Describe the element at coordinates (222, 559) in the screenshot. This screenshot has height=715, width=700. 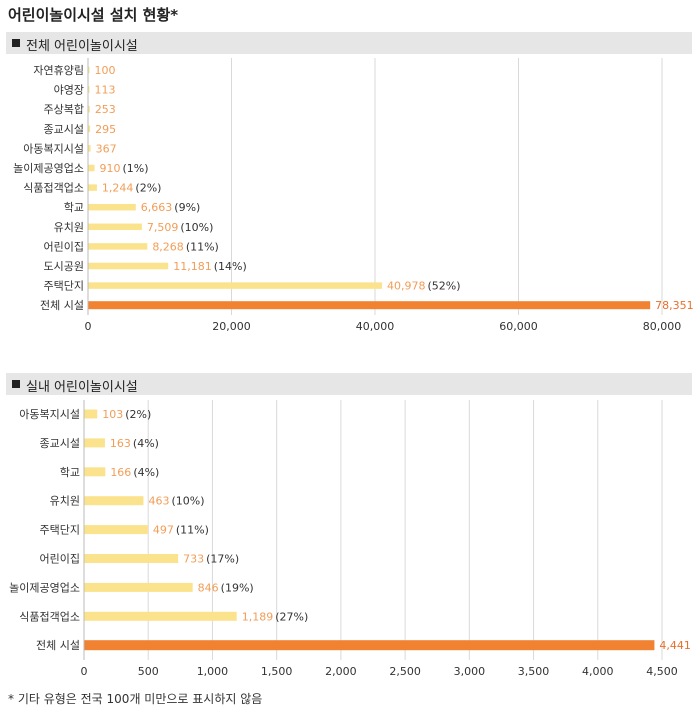
I see `percent-label: (17%)` at that location.